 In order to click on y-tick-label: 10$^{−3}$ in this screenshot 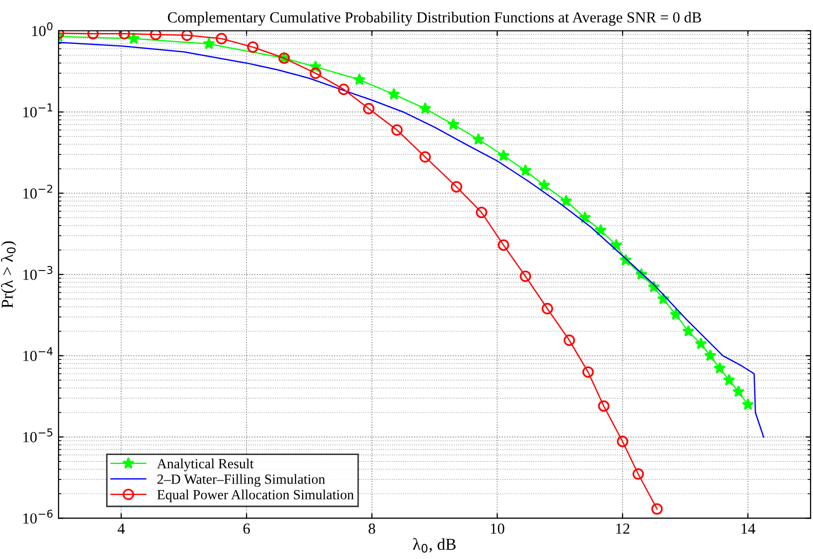, I will do `click(37, 273)`.